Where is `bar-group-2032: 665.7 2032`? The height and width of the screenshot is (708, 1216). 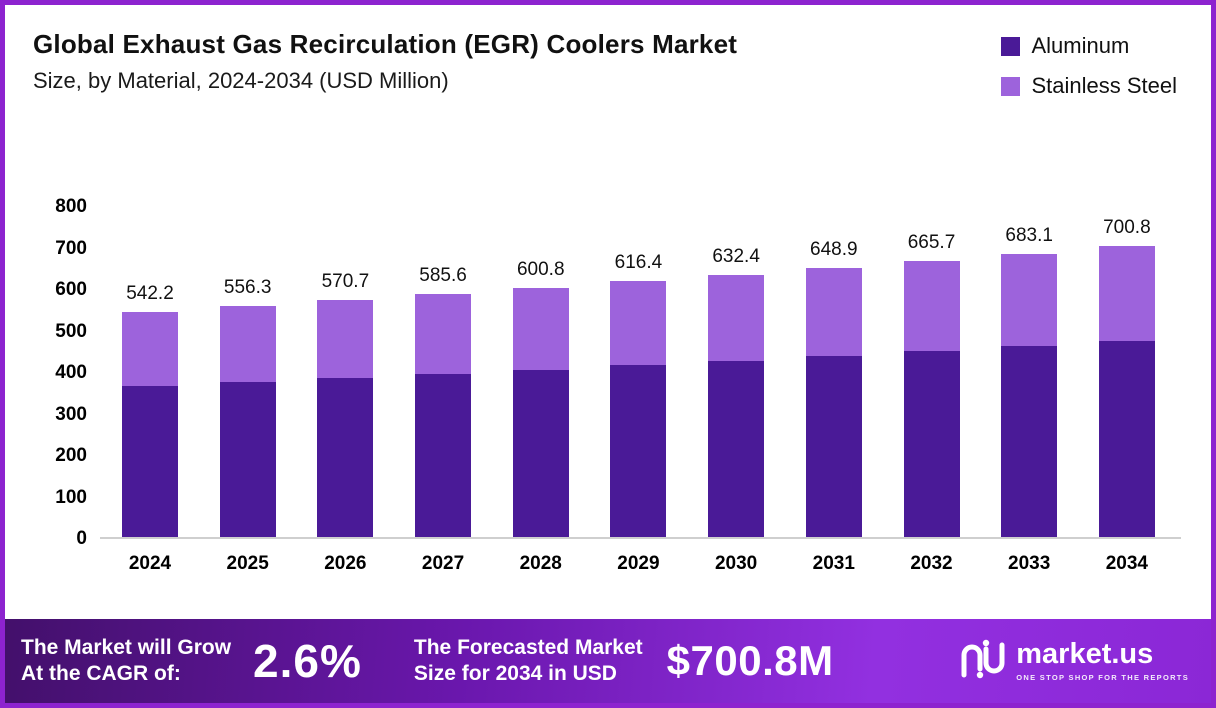 bar-group-2032: 665.7 2032 is located at coordinates (931, 390).